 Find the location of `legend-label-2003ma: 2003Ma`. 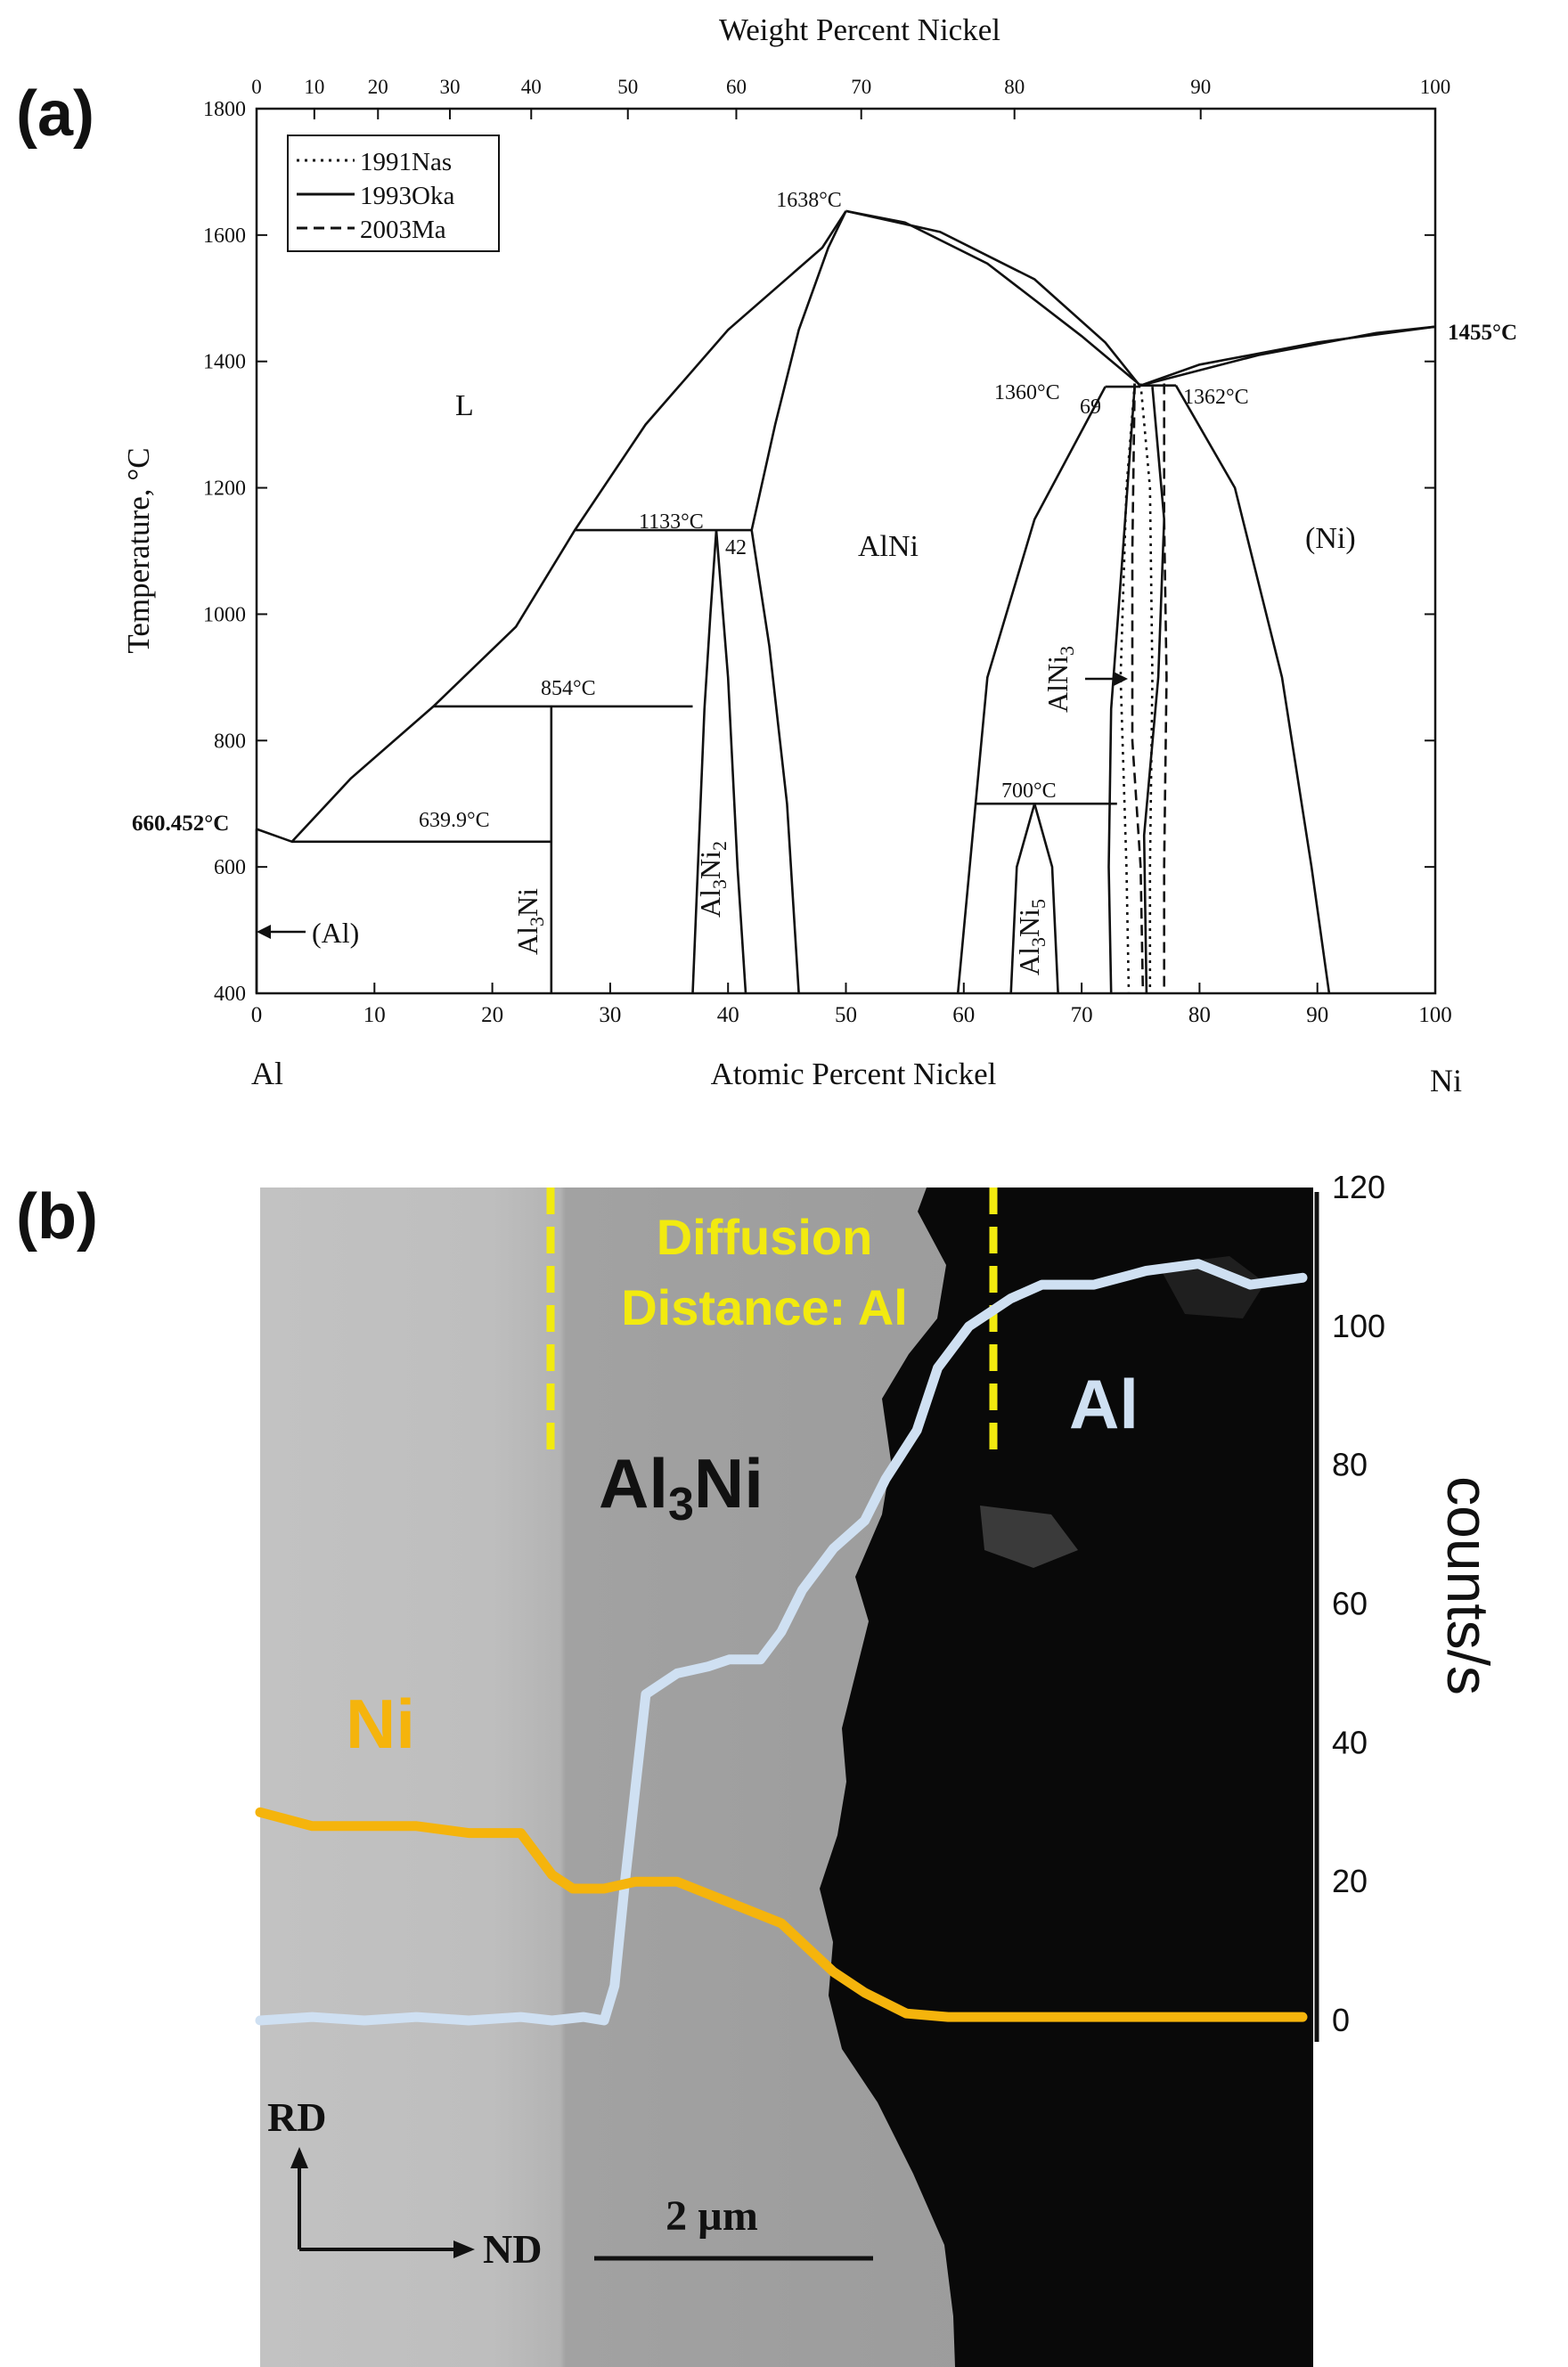

legend-label-2003ma: 2003Ma is located at coordinates (403, 230).